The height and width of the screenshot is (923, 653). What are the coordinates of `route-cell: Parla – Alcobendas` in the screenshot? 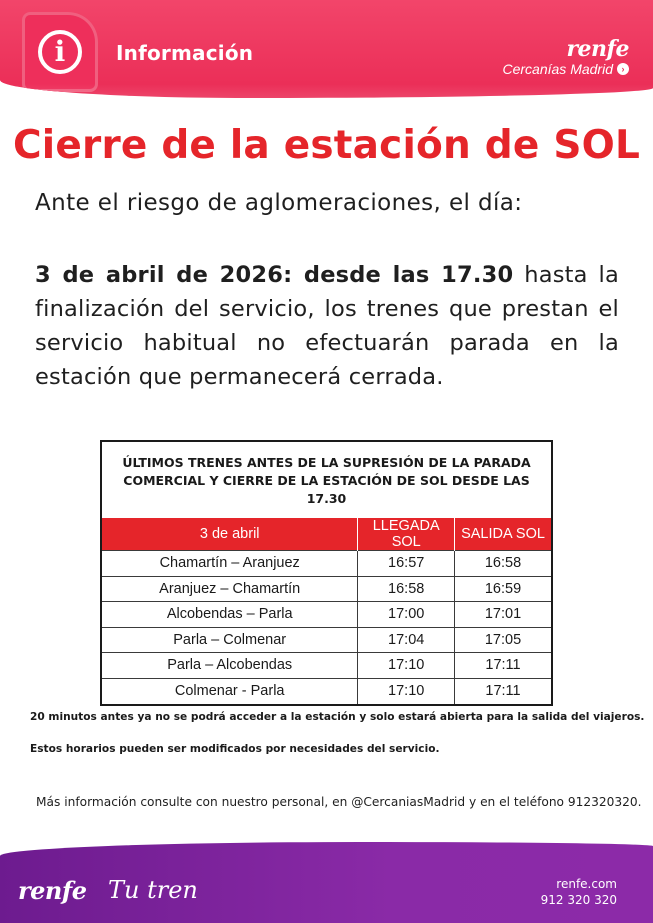 It's located at (230, 665).